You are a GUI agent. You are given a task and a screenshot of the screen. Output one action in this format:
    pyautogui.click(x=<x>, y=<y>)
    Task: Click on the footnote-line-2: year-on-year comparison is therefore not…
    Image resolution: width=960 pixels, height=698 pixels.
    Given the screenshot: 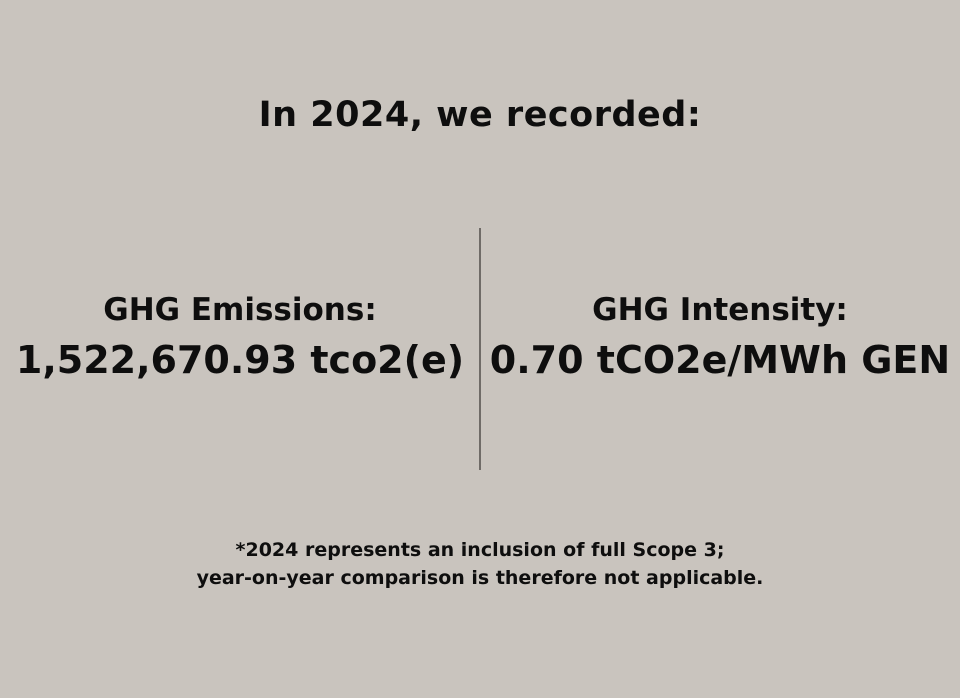 What is the action you would take?
    pyautogui.click(x=480, y=578)
    